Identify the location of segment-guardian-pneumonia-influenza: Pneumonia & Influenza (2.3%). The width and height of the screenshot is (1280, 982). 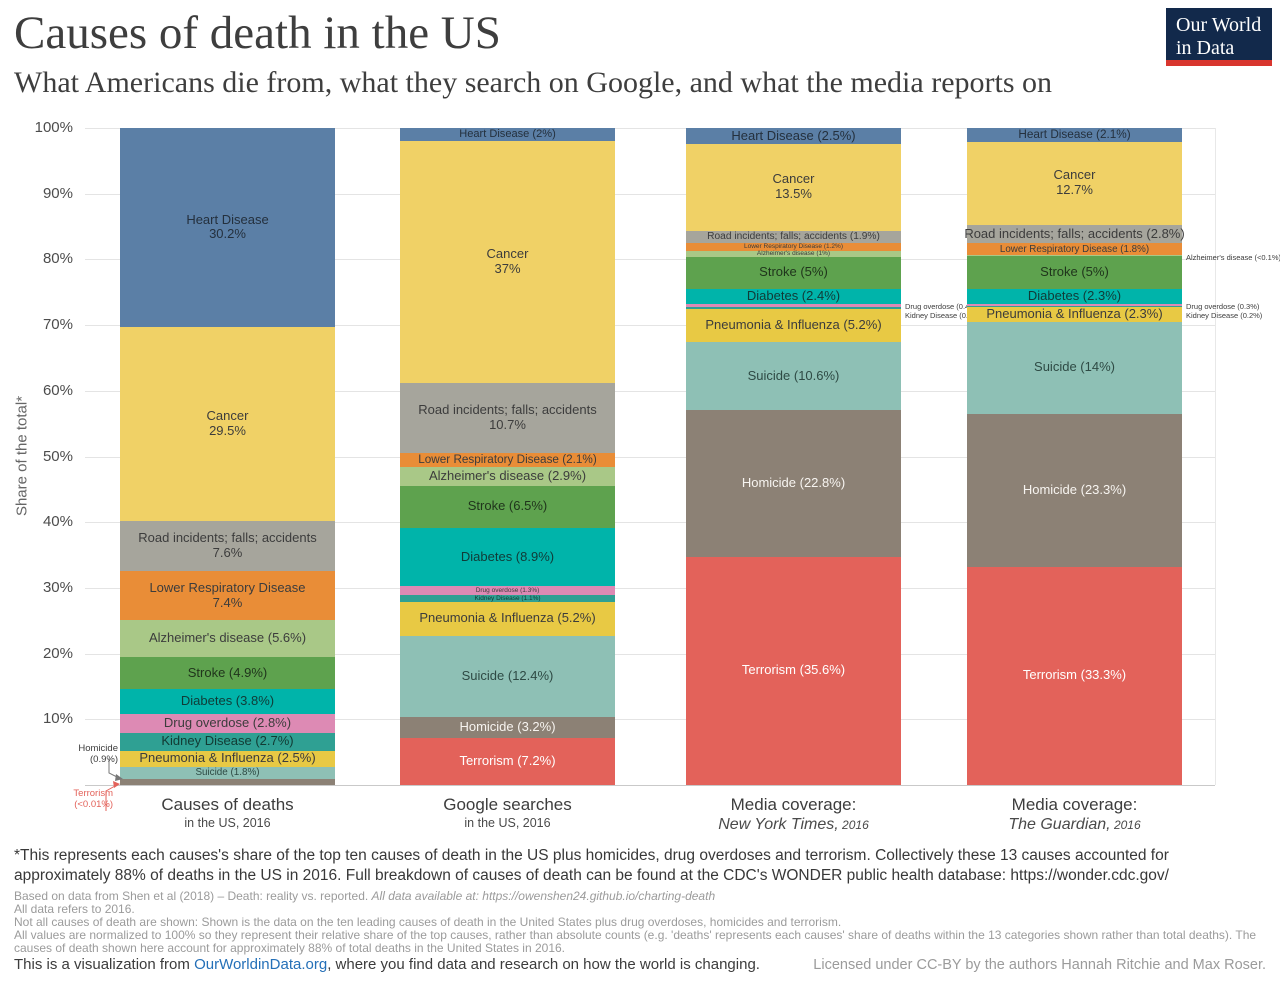
(1074, 313).